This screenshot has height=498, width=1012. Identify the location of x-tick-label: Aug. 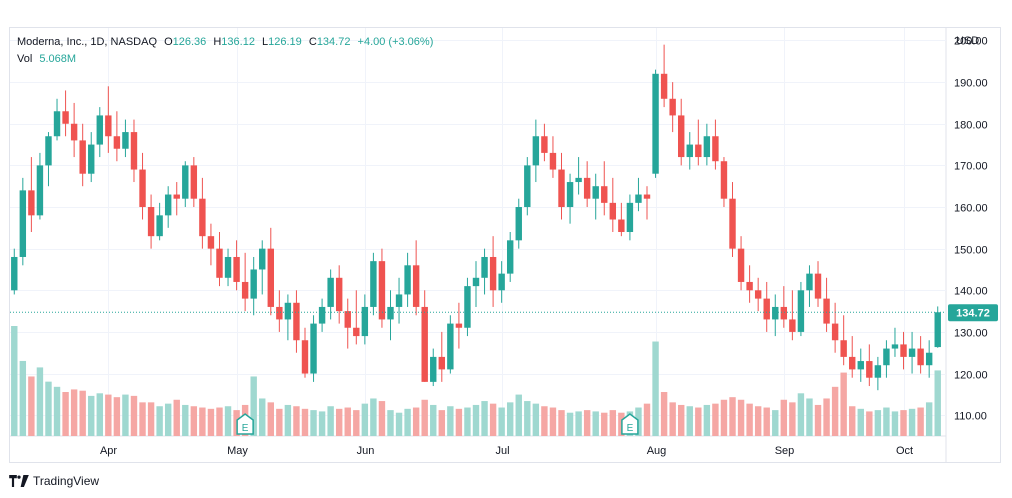
(657, 451).